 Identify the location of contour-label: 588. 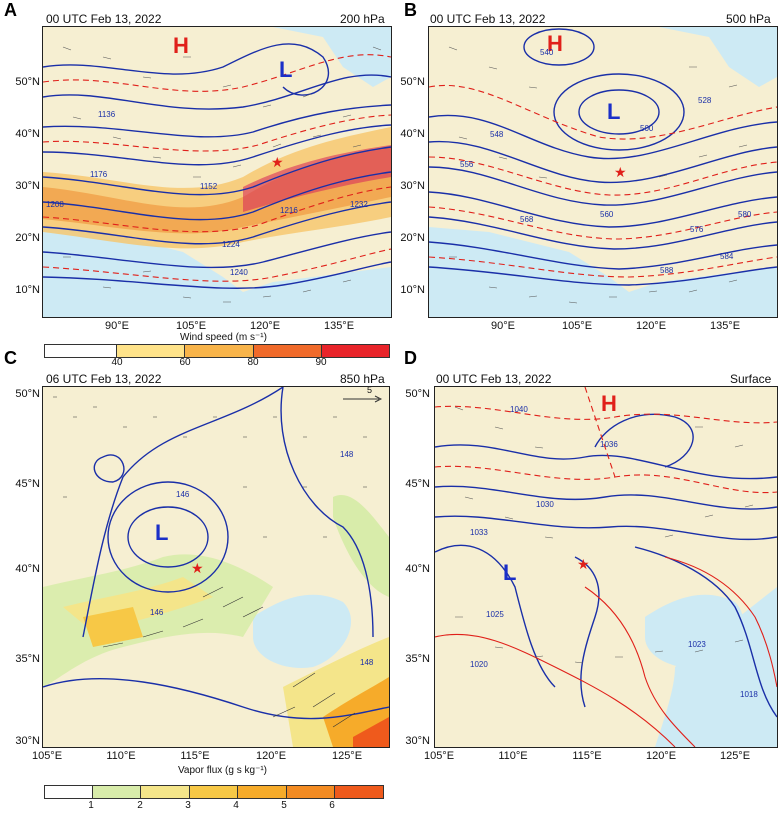
(667, 270).